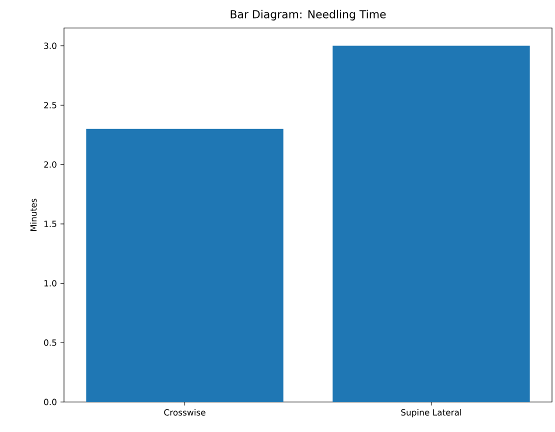  I want to click on y-tick-label: 1.5, so click(50, 224).